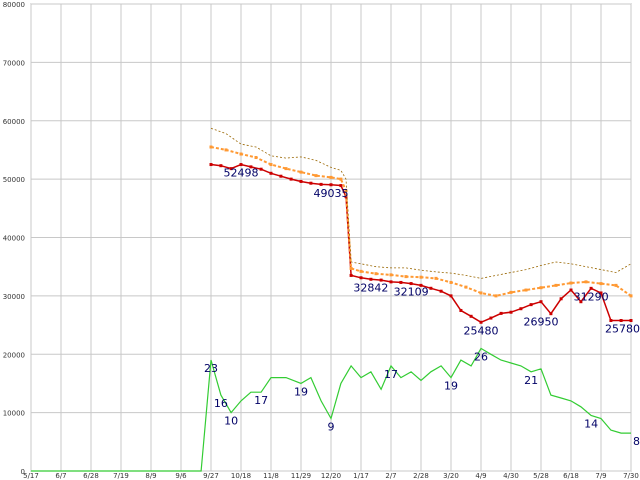 The width and height of the screenshot is (640, 480). What do you see at coordinates (541, 476) in the screenshot?
I see `x-tick-label: 5/28` at bounding box center [541, 476].